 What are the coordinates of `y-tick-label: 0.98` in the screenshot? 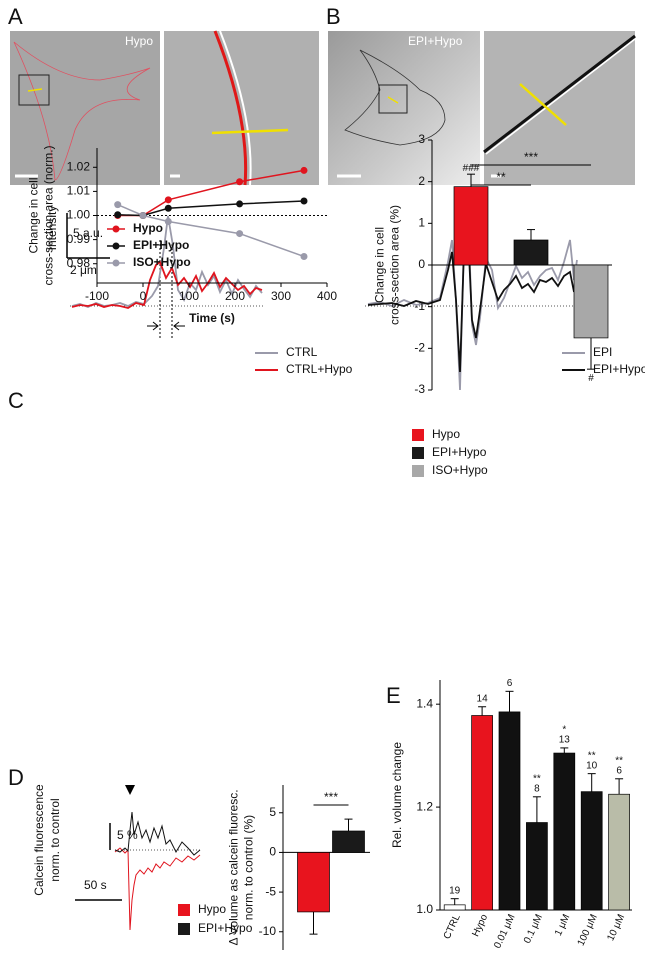 It's located at (79, 263).